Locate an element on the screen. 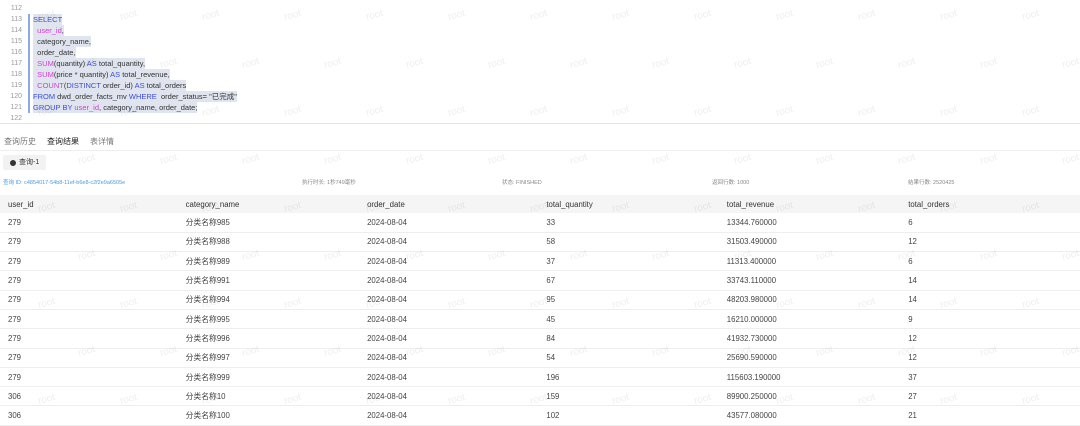 This screenshot has width=1080, height=426. table-row: 306 分类名称10 2024-08-04 159 89900.250000 27 is located at coordinates (540, 396).